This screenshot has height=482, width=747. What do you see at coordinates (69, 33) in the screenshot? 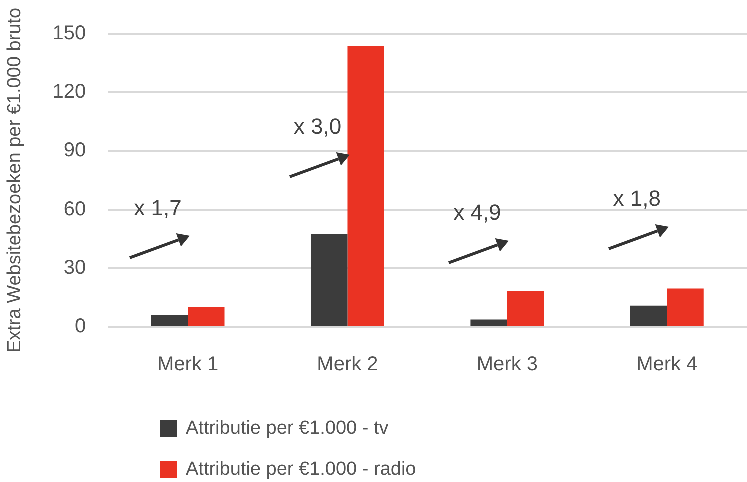
I see `y-tick-label: 150` at bounding box center [69, 33].